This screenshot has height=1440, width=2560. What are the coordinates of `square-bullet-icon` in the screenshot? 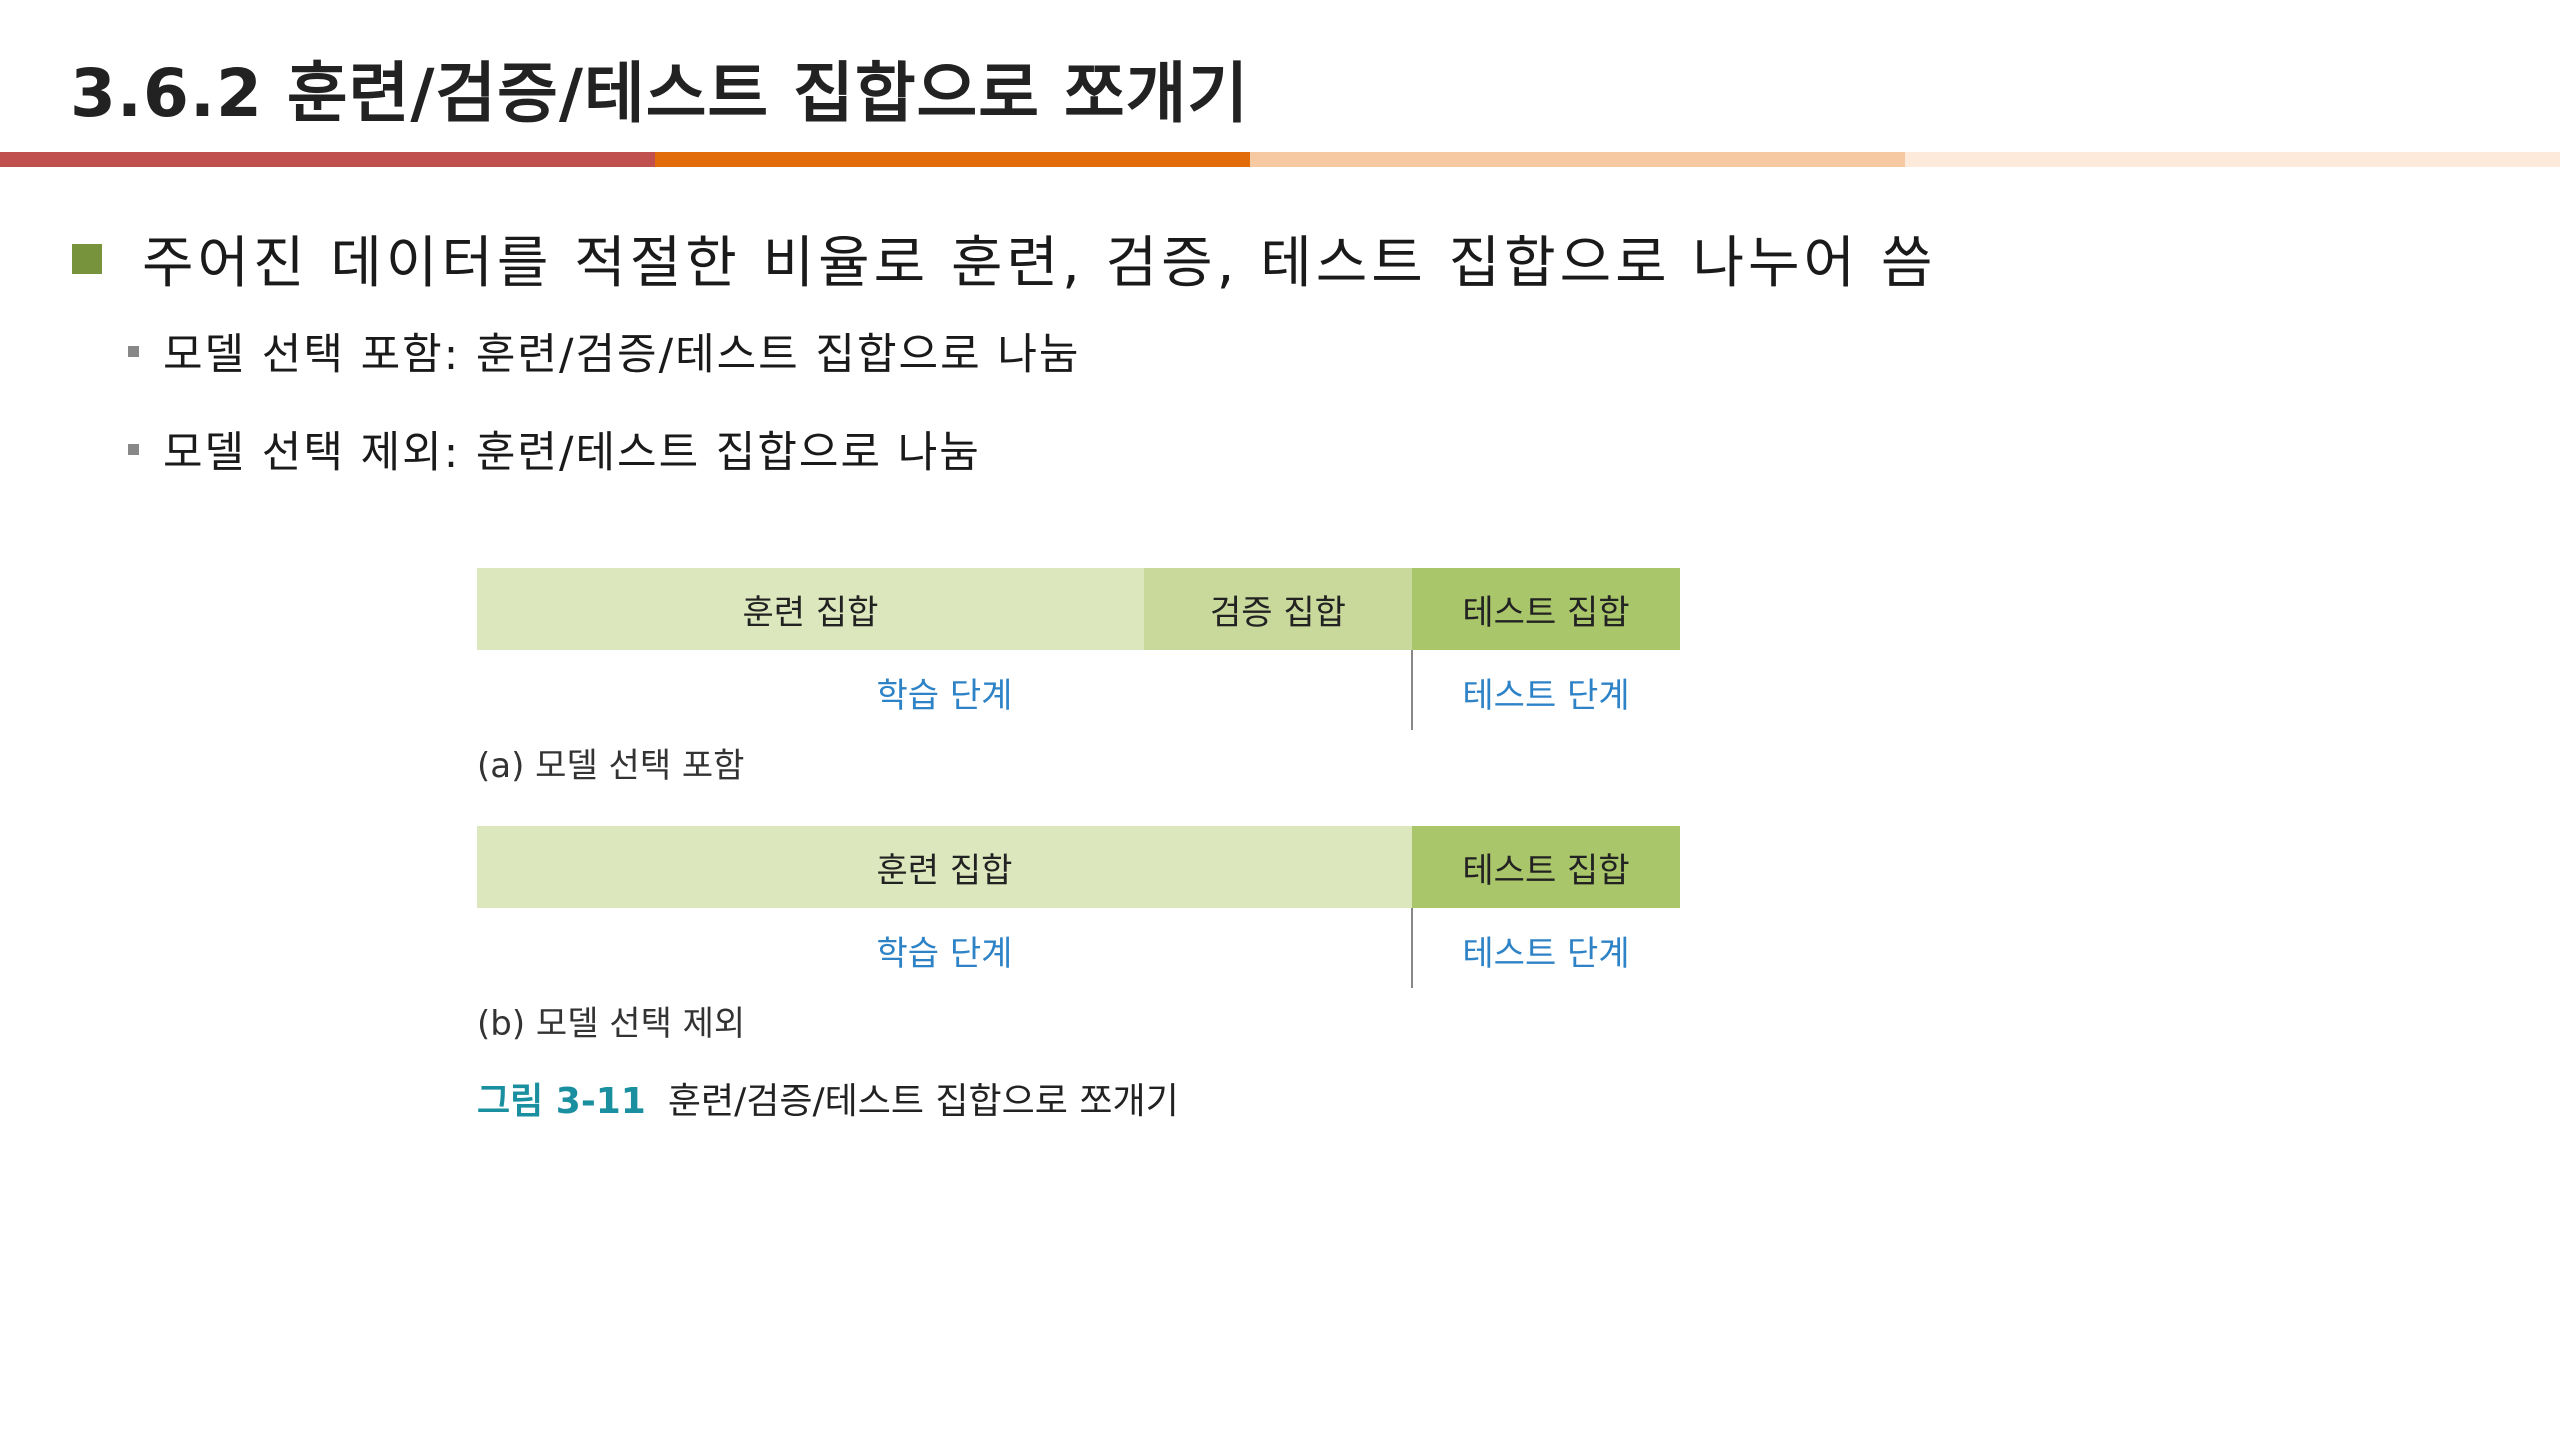 It's located at (87, 258).